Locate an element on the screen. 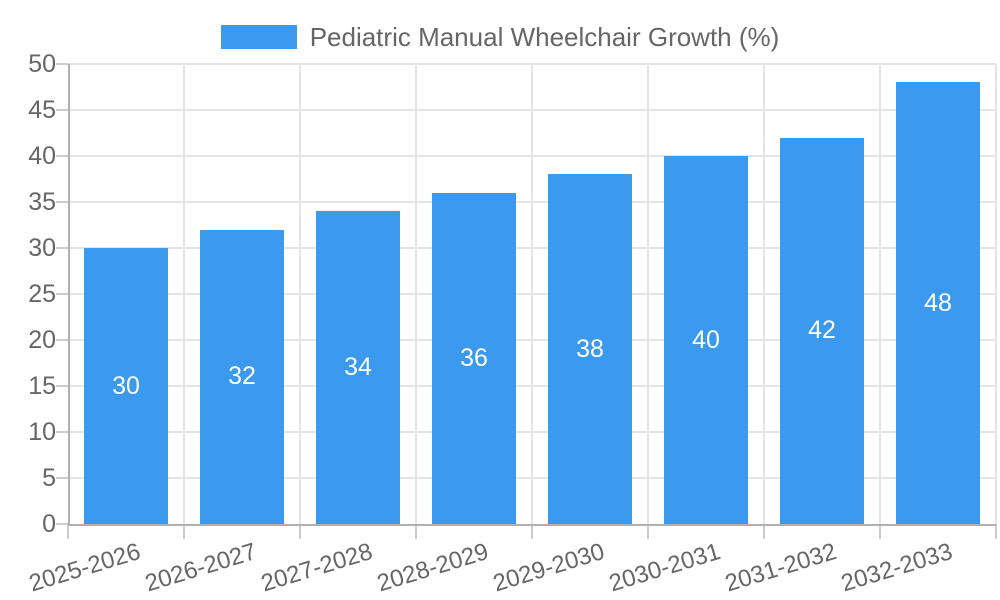 The height and width of the screenshot is (600, 1000). bar-value-label: 36 is located at coordinates (474, 357).